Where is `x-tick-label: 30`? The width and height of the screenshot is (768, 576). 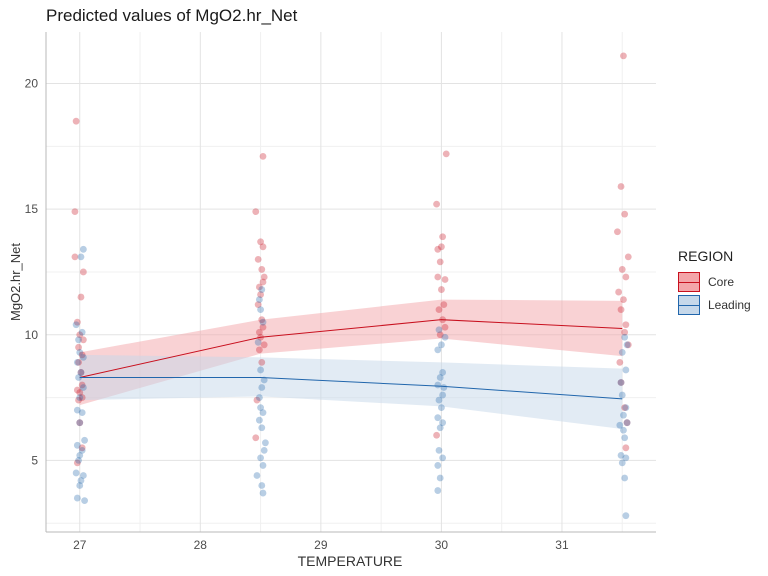
x-tick-label: 30 is located at coordinates (442, 545).